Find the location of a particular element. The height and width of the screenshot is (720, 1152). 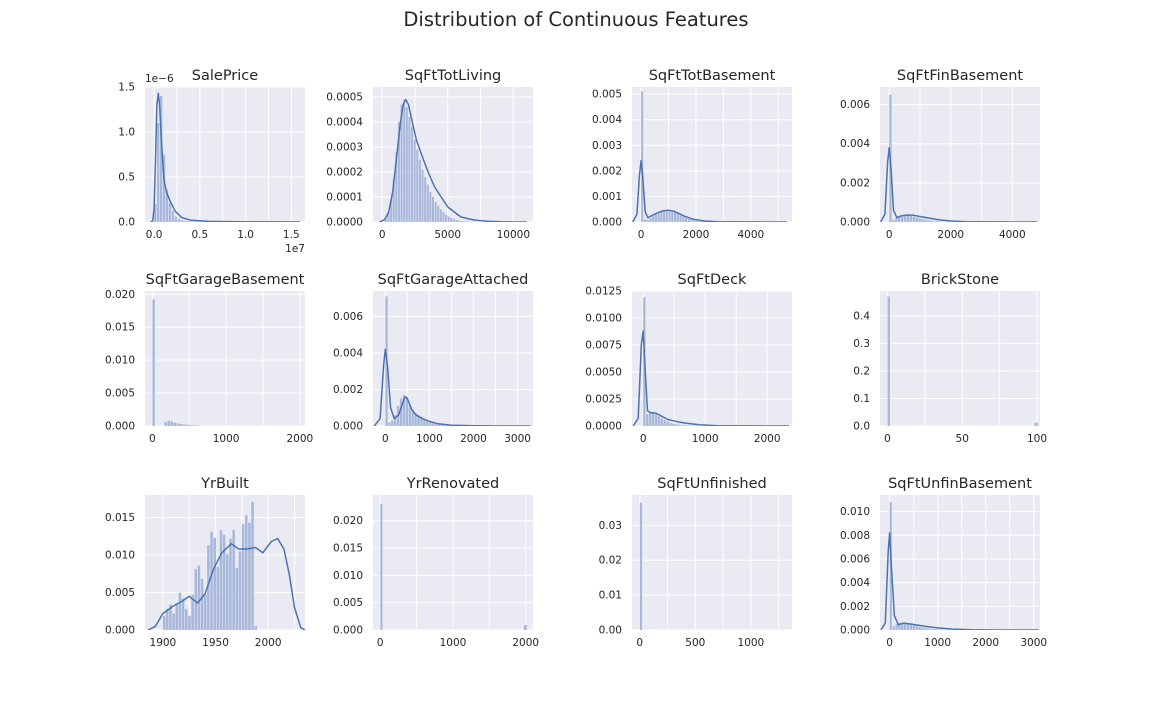

yr-built-chart: YrBuilt 0.000 0.005 0.010 0.015 1900 1950 2000 is located at coordinates (205, 562).